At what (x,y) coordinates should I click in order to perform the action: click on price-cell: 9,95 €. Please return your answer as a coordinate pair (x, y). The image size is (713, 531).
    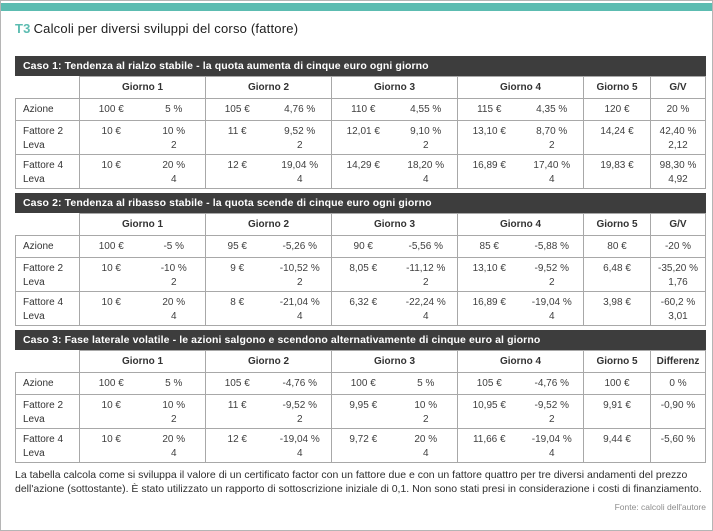
    Looking at the image, I should click on (363, 411).